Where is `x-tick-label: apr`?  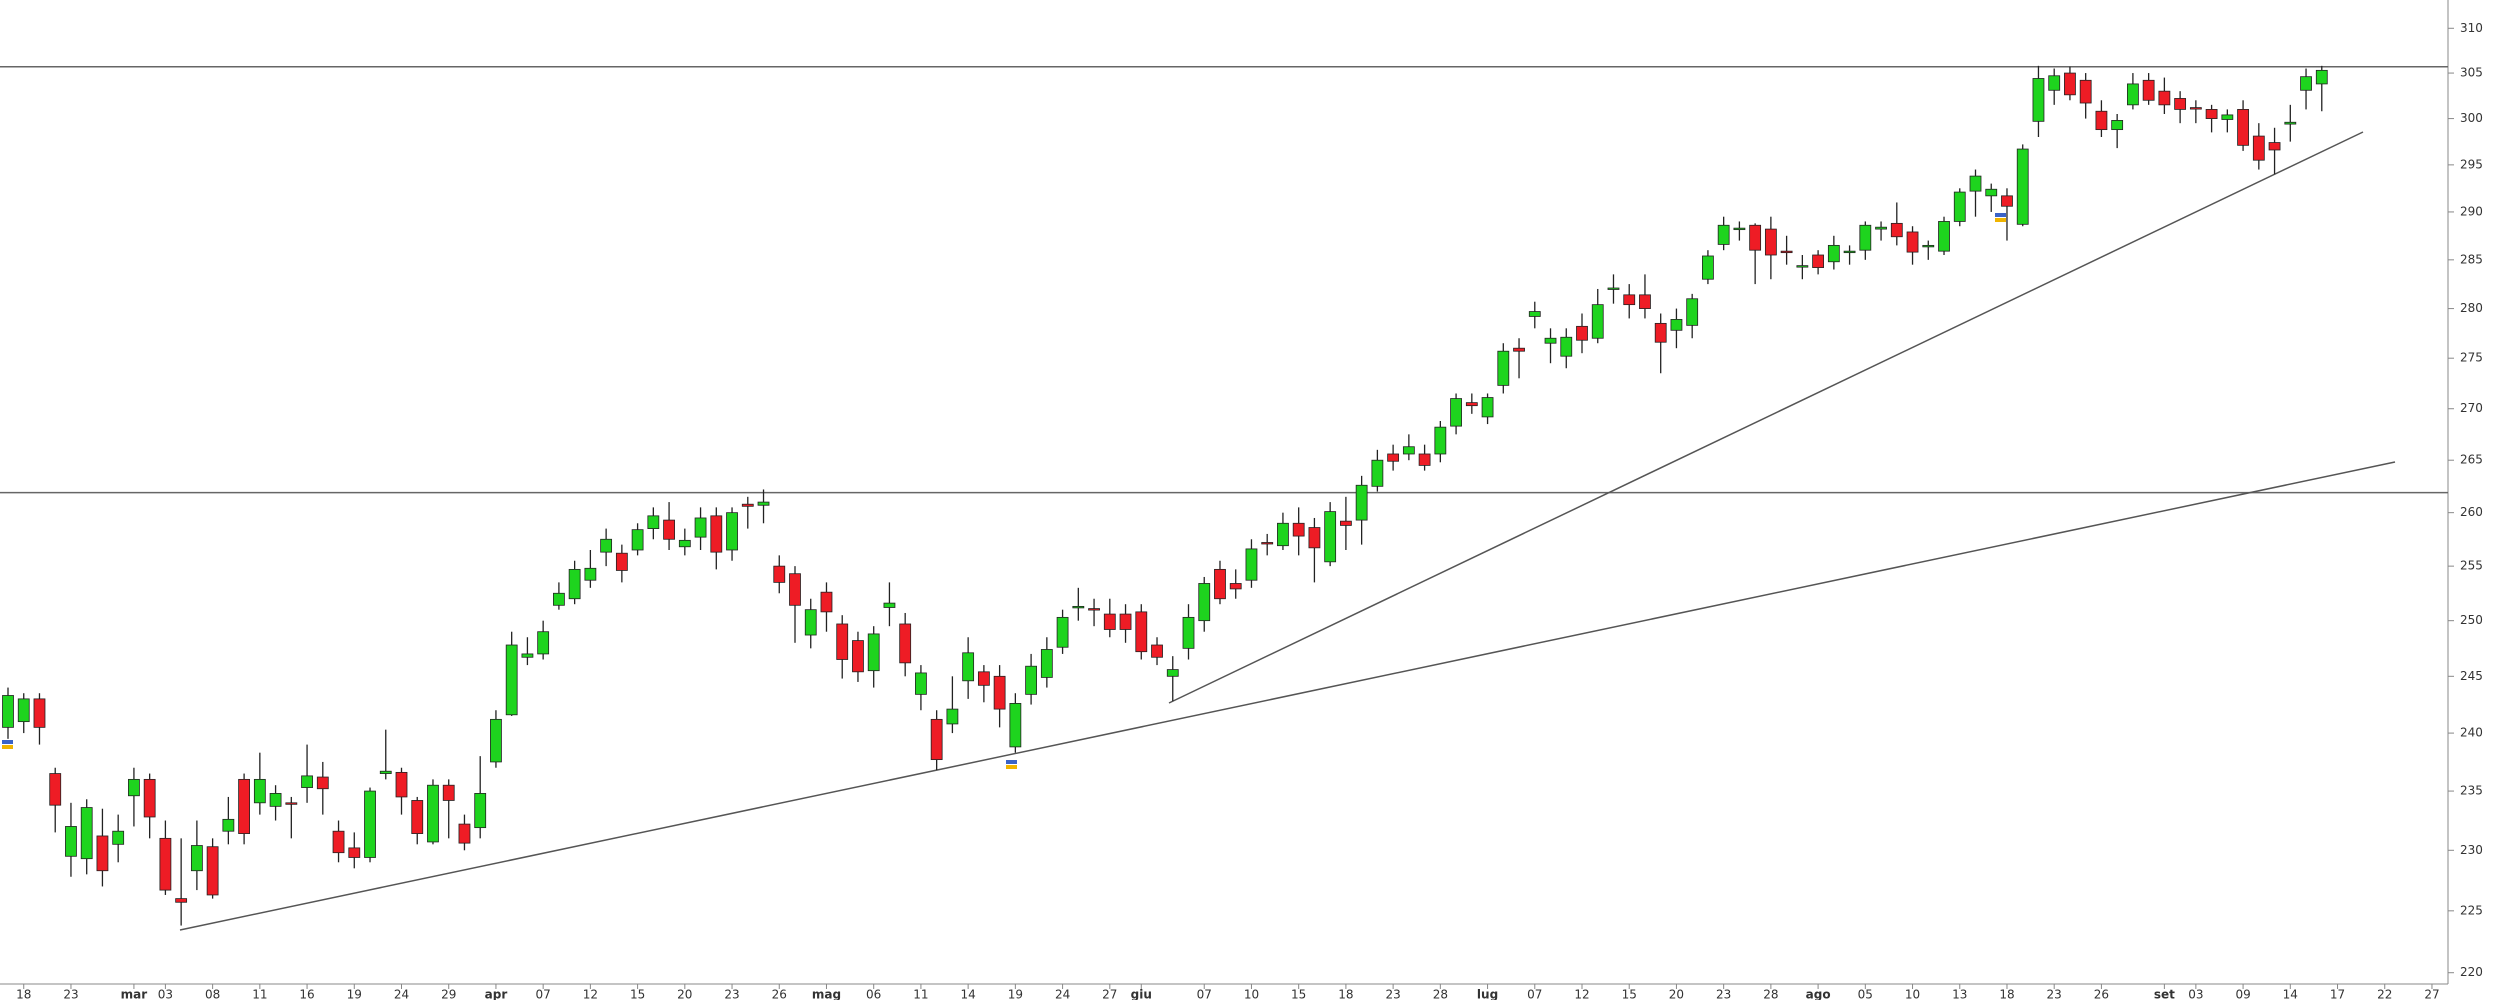 x-tick-label: apr is located at coordinates (496, 994).